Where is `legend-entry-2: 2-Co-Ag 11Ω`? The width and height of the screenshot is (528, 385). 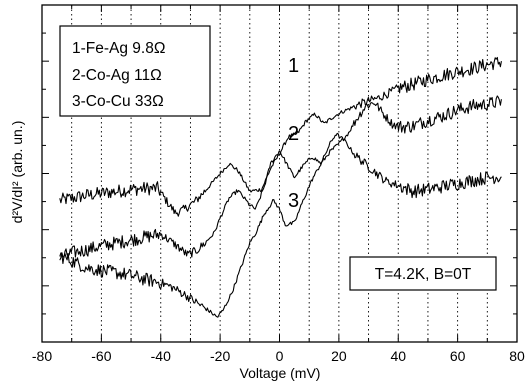
legend-entry-2: 2-Co-Ag 11Ω is located at coordinates (117, 75).